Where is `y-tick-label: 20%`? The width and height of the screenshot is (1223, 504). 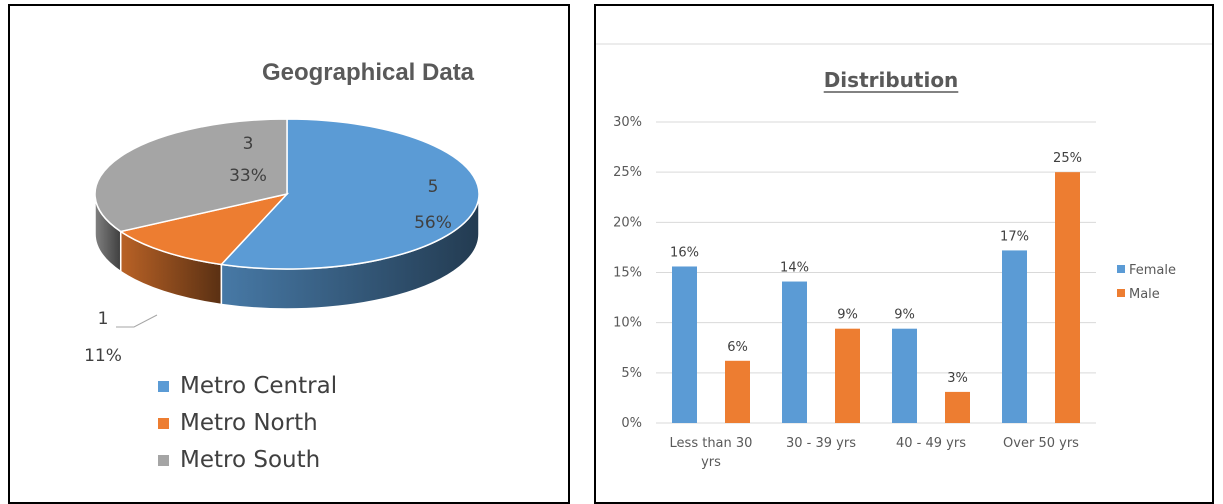 y-tick-label: 20% is located at coordinates (627, 222).